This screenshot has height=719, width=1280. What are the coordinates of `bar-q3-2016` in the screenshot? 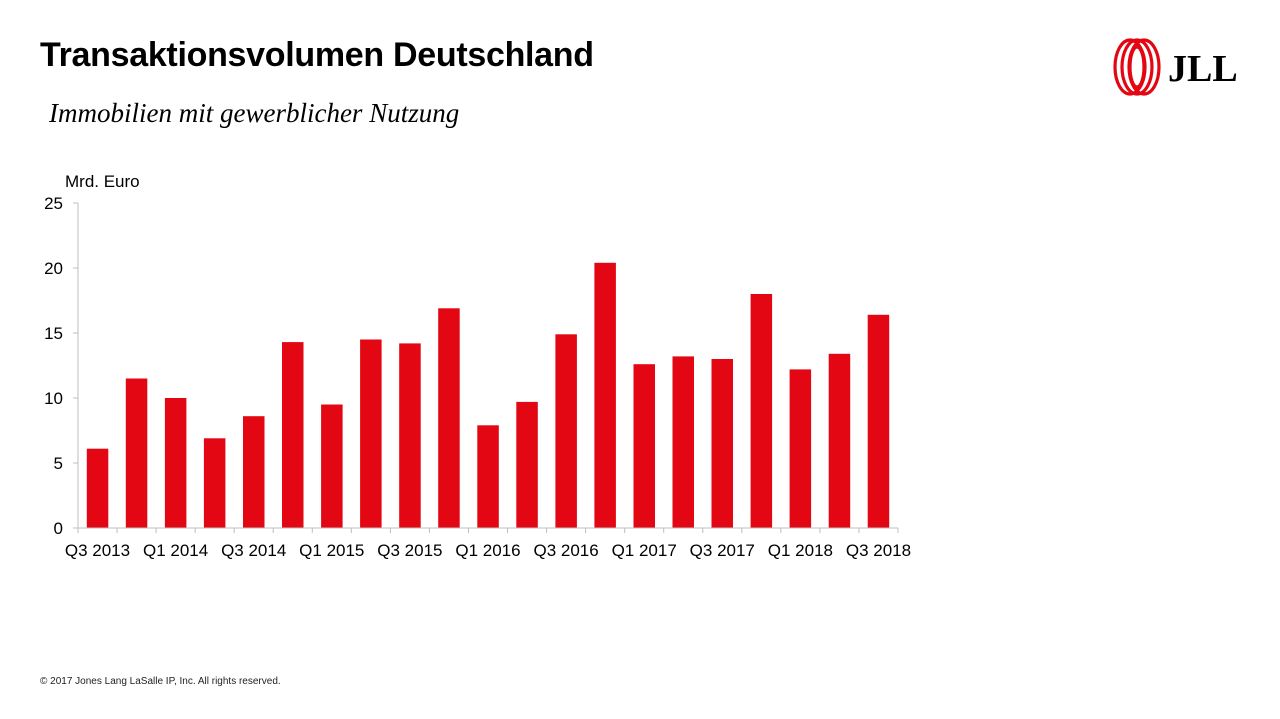 It's located at (566, 431).